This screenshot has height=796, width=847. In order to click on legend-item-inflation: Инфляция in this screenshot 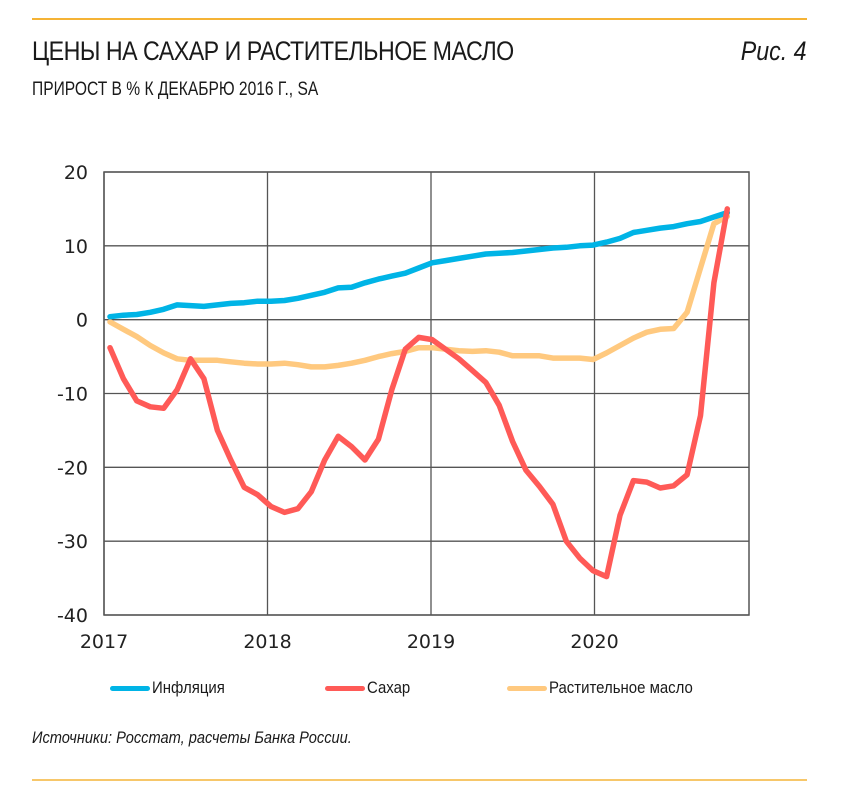, I will do `click(172, 688)`.